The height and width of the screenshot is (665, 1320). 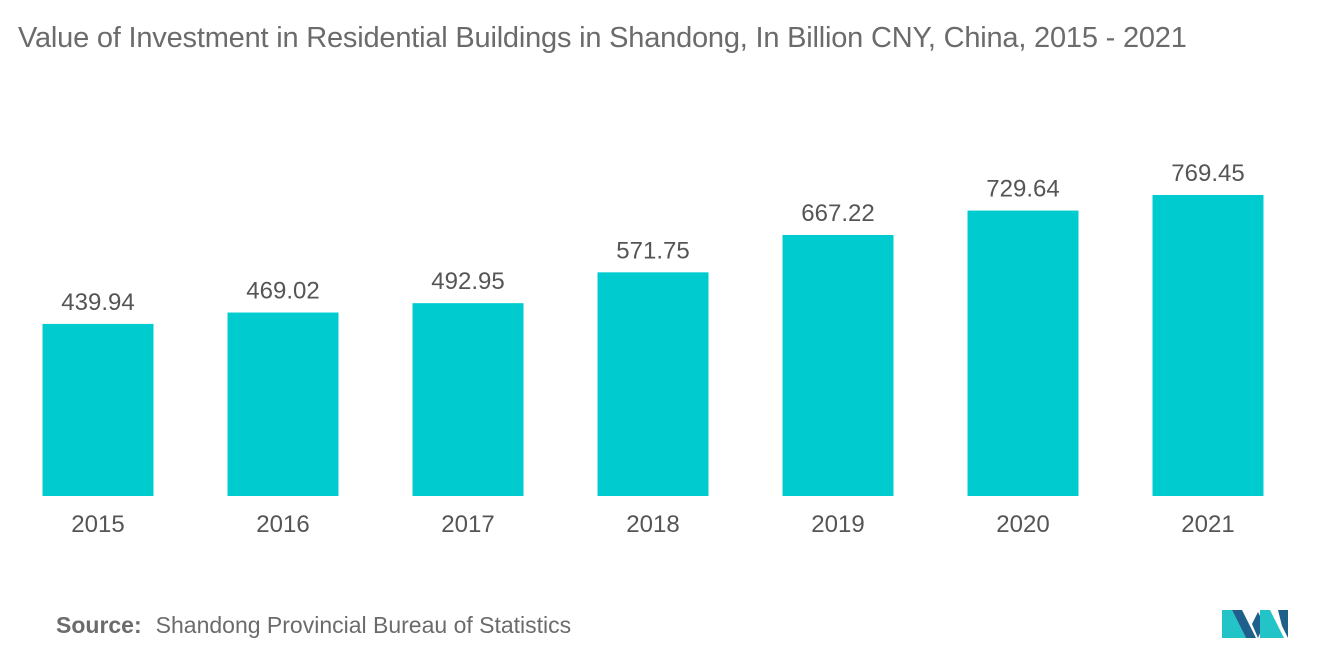 I want to click on x-tick-label-2016: 2016, so click(x=282, y=524).